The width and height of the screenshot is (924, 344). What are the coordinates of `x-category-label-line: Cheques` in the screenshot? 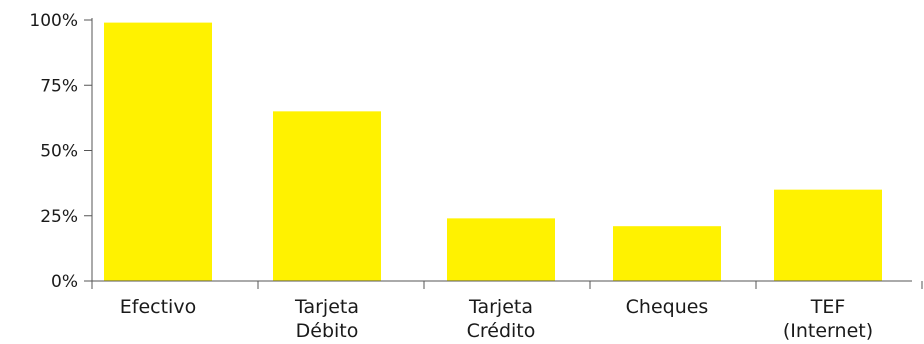 It's located at (667, 307).